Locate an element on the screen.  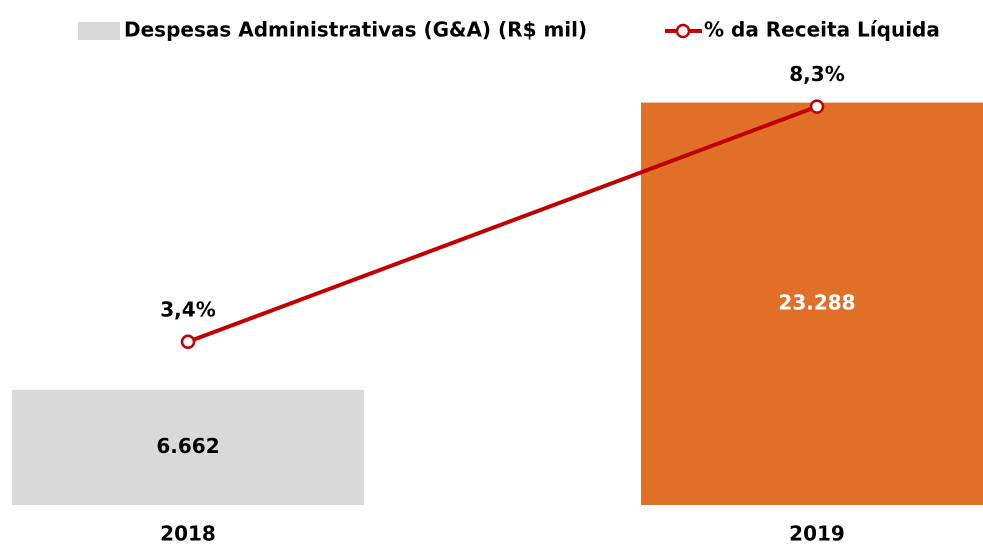
legend-label: % da Receita Líquida is located at coordinates (822, 30).